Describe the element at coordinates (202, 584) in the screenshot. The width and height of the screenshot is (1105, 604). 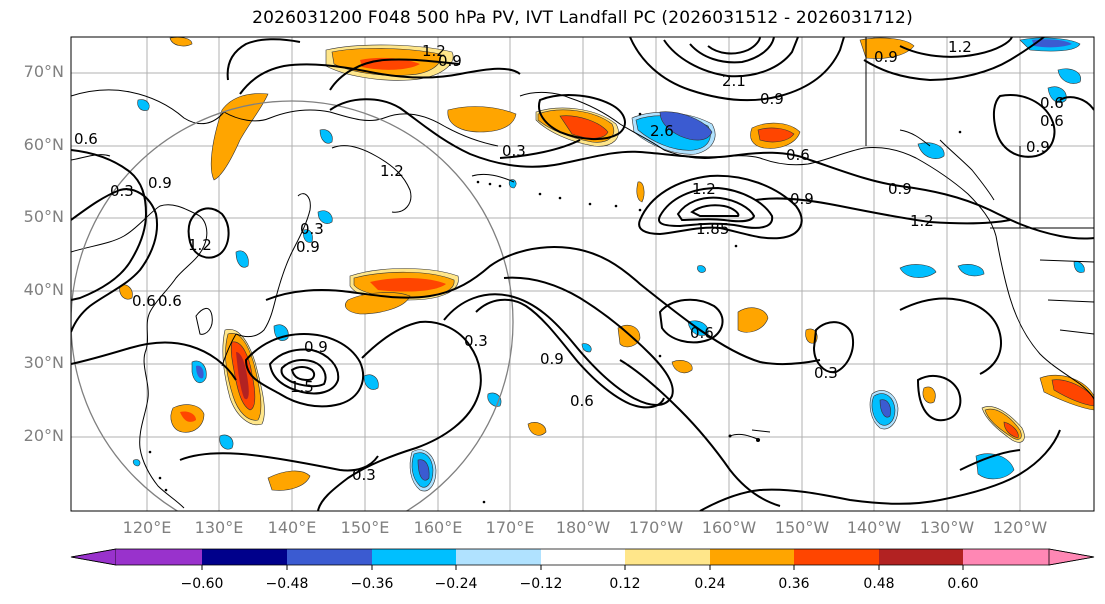
I see `colorbar-tick-label: −0.60` at that location.